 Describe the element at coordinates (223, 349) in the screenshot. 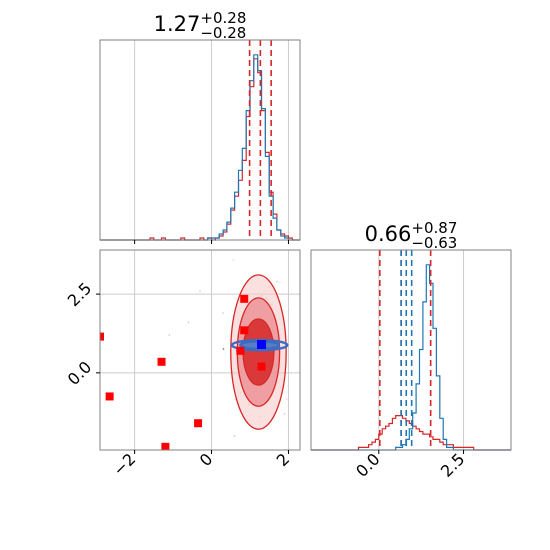

I see `reference-point` at that location.